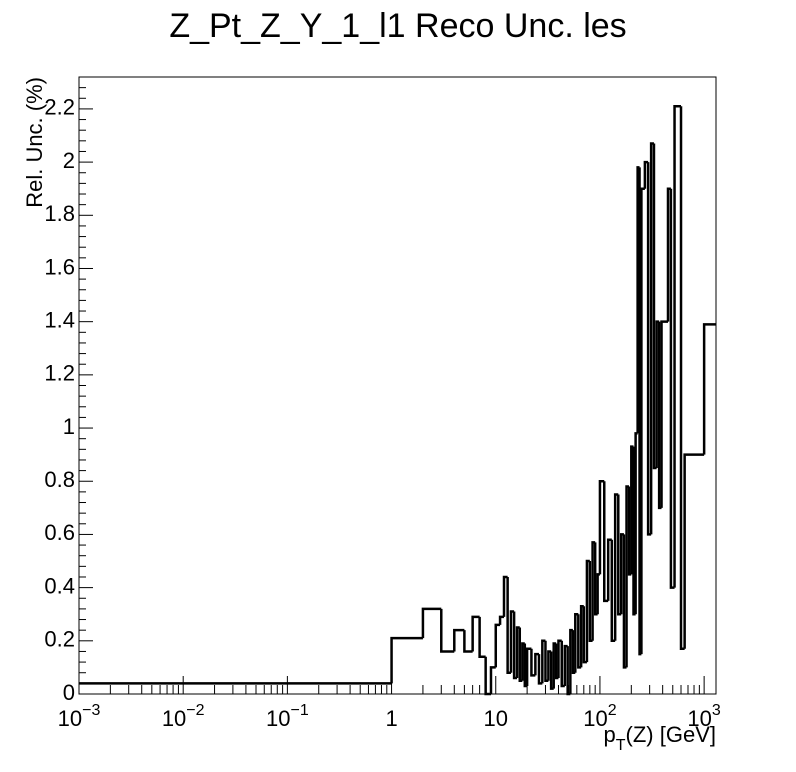  What do you see at coordinates (69, 426) in the screenshot?
I see `y-tick-label: 1` at bounding box center [69, 426].